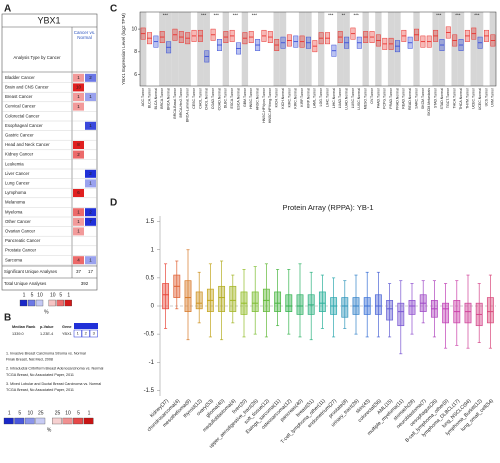 The height and width of the screenshot is (463, 500). What do you see at coordinates (480, 99) in the screenshot?
I see `x-tick-label: UCEC.Normal` at bounding box center [480, 99].